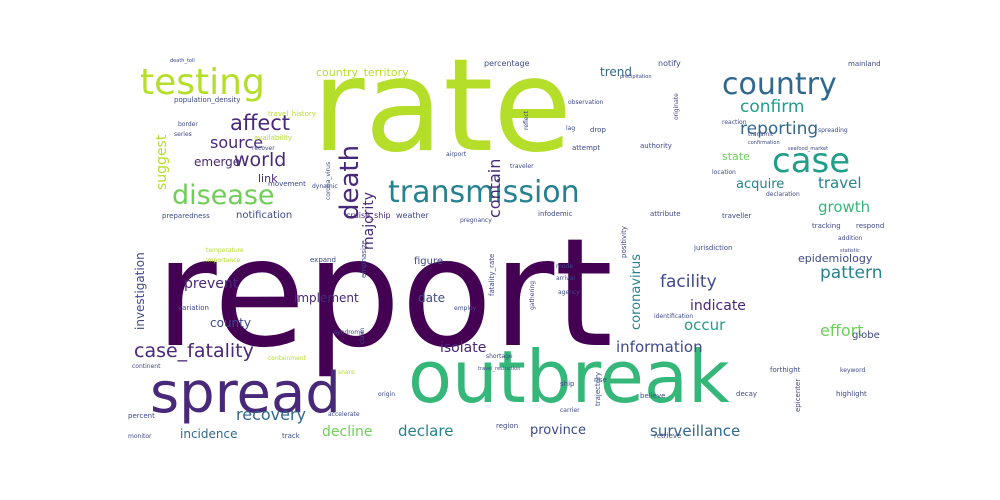  Describe the element at coordinates (208, 434) in the screenshot. I see `word-incidence: incidence` at that location.